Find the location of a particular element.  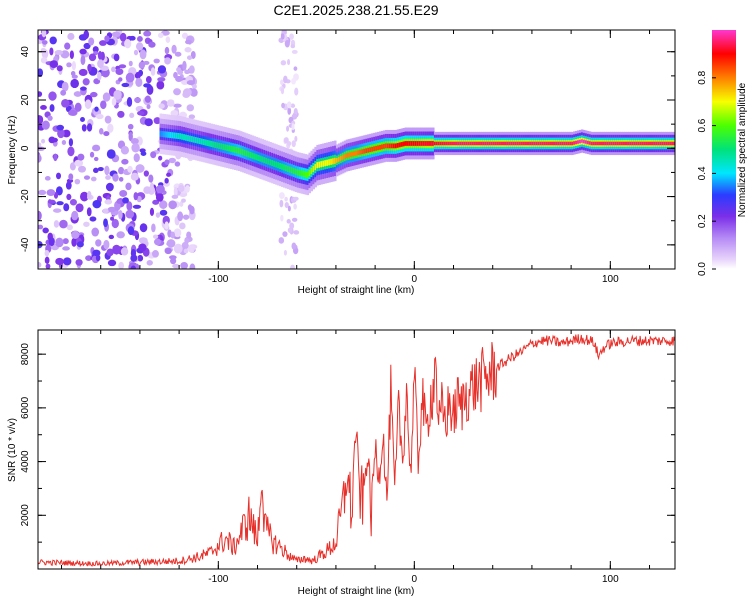

spectrogram-y-tick-label: 20 is located at coordinates (25, 100).